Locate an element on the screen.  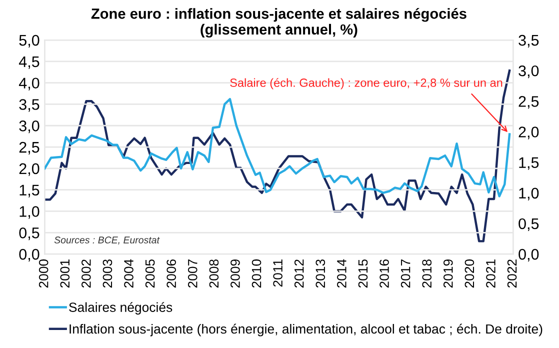
y-tick-label: 0,5 is located at coordinates (29, 234).